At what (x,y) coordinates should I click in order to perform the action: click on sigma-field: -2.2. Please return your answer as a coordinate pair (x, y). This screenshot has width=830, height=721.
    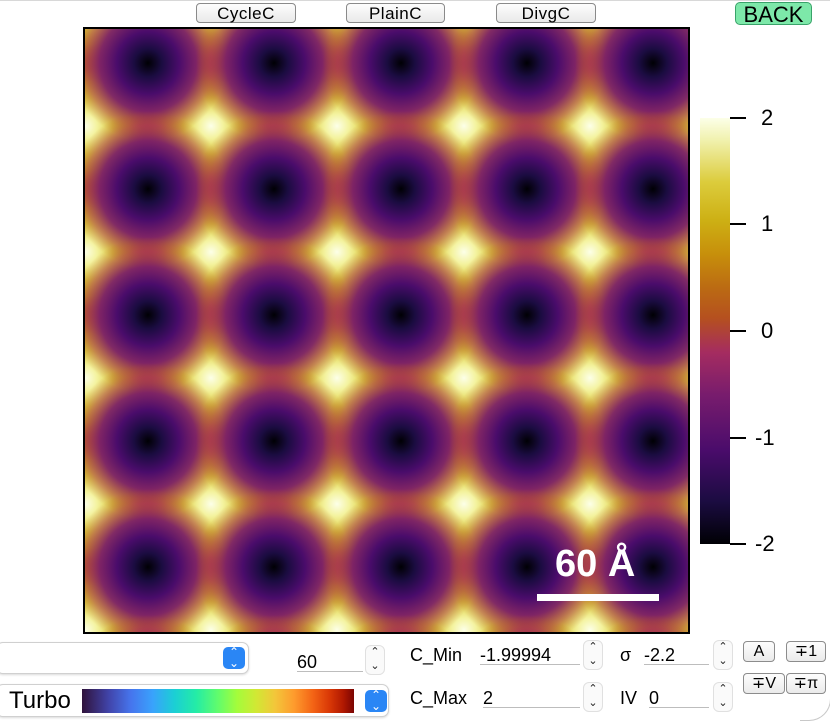
    Looking at the image, I should click on (676, 654).